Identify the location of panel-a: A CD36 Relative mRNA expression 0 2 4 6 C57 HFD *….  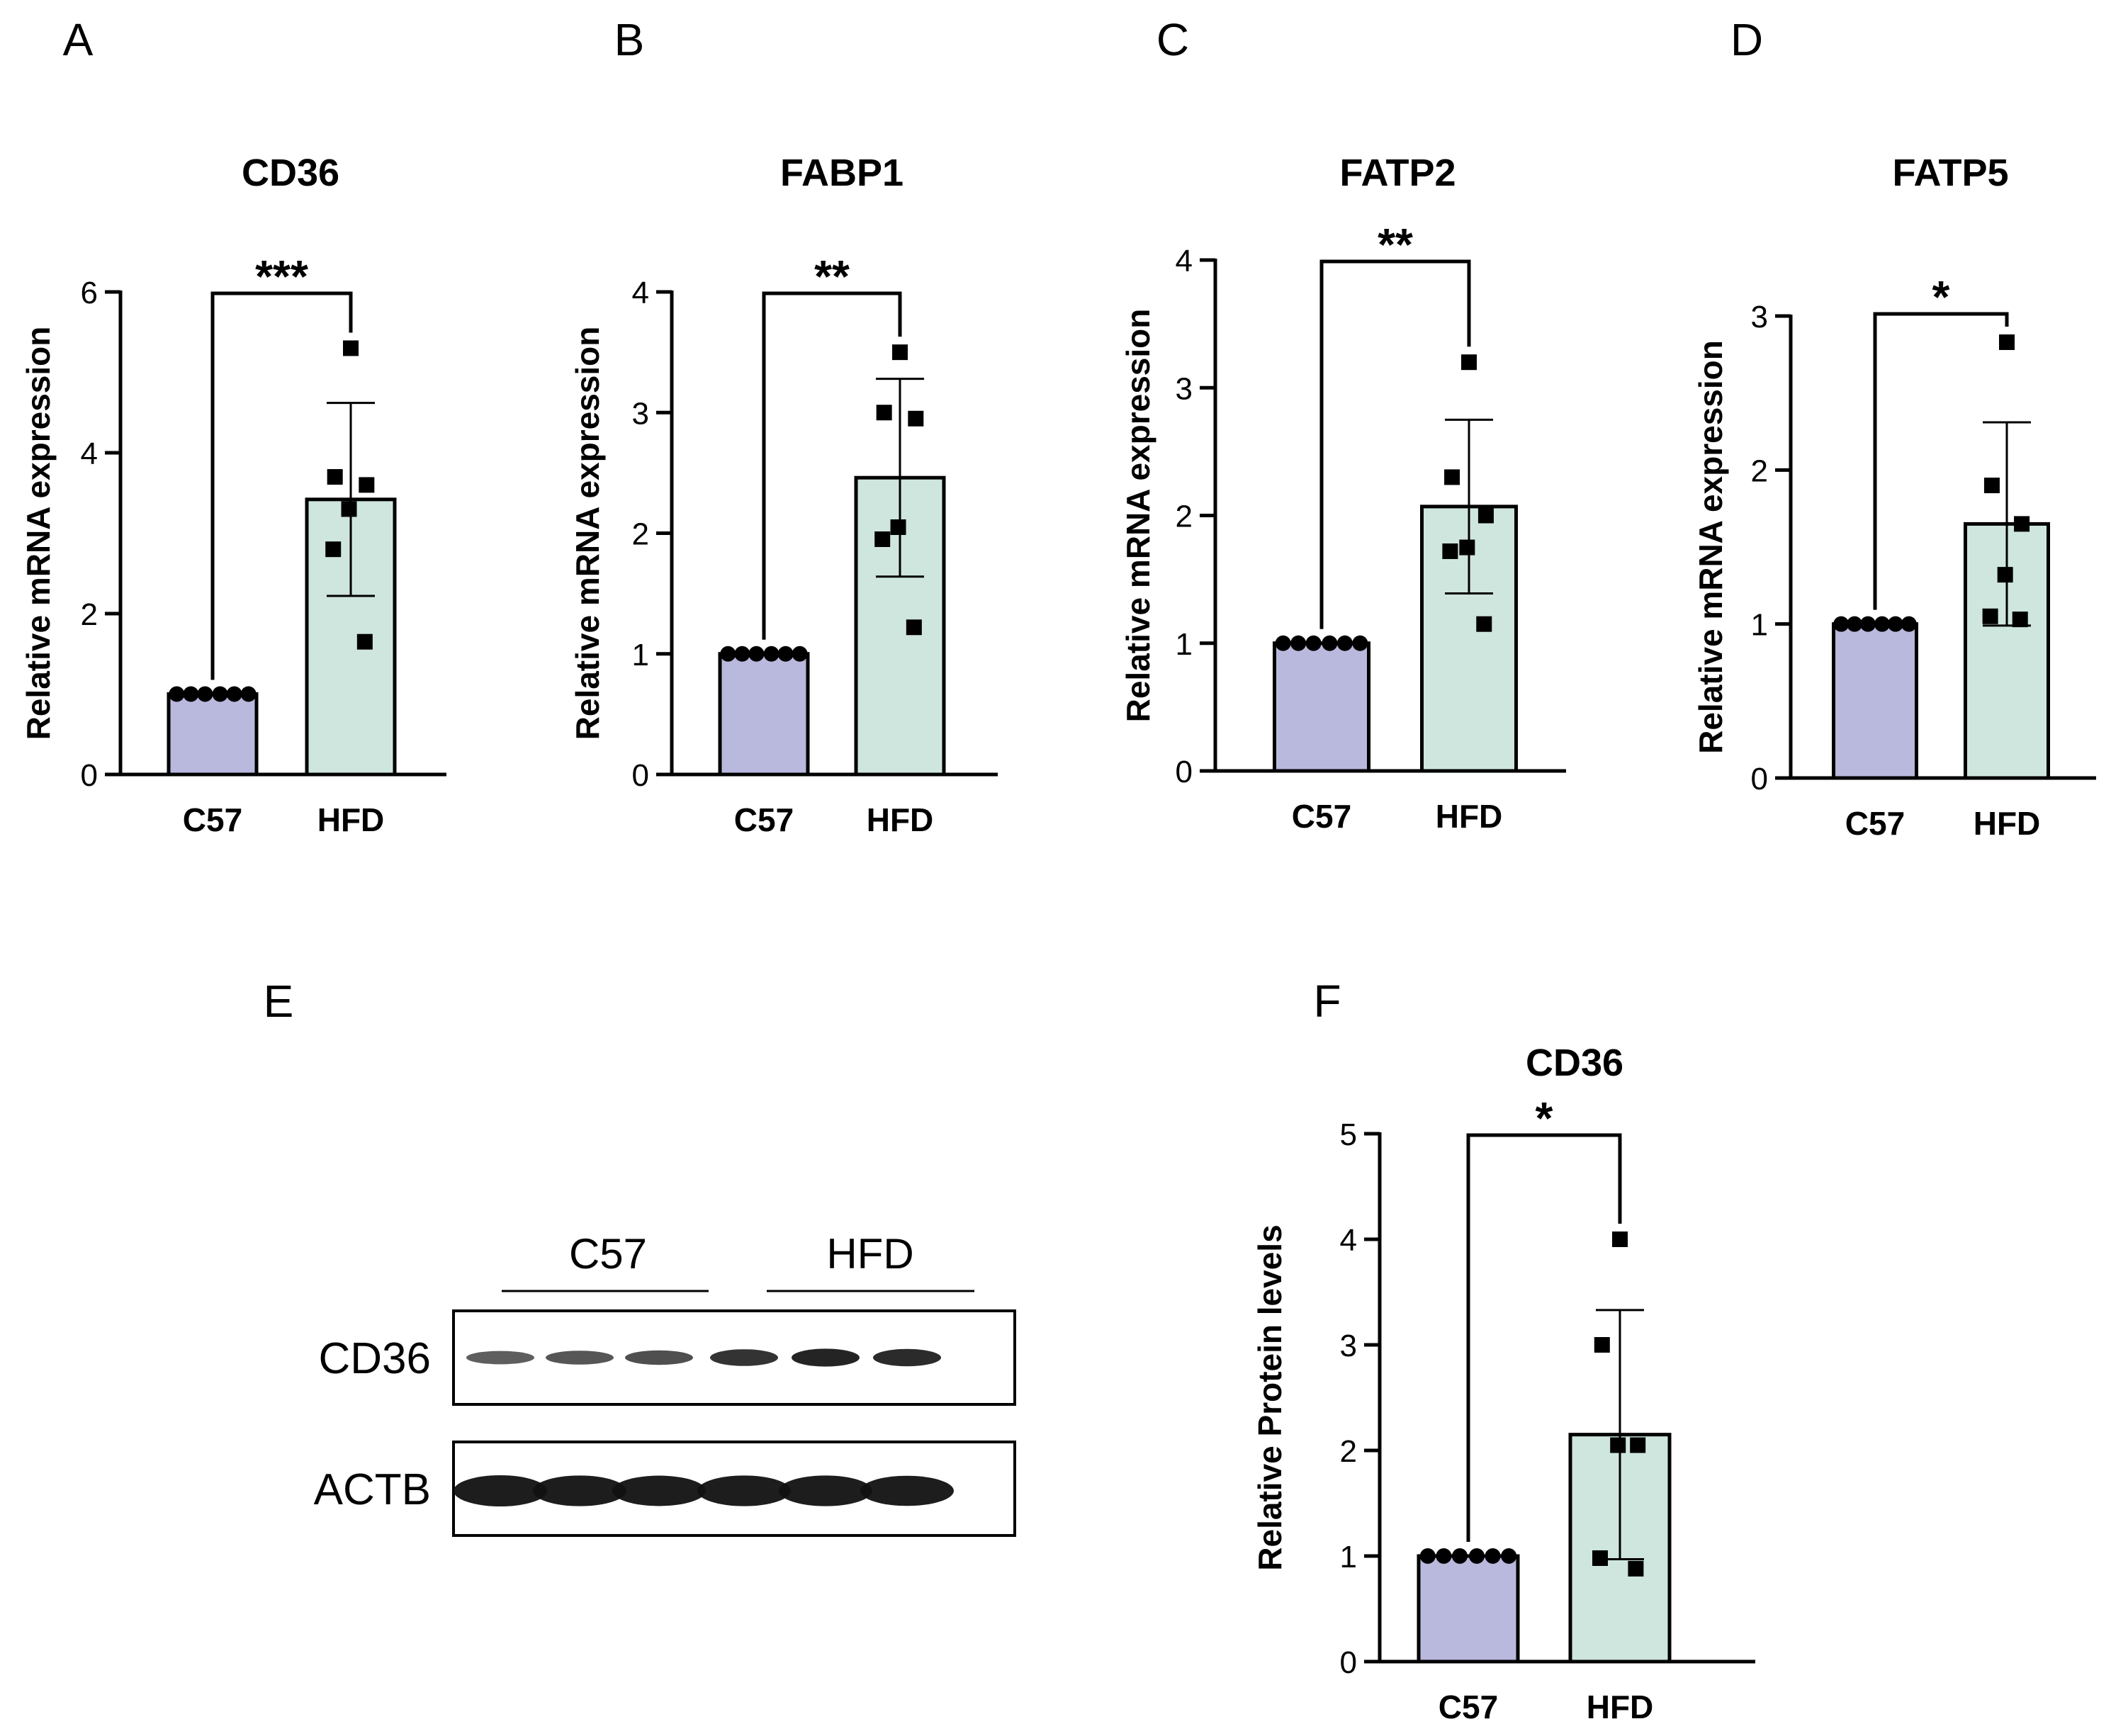
(233, 426).